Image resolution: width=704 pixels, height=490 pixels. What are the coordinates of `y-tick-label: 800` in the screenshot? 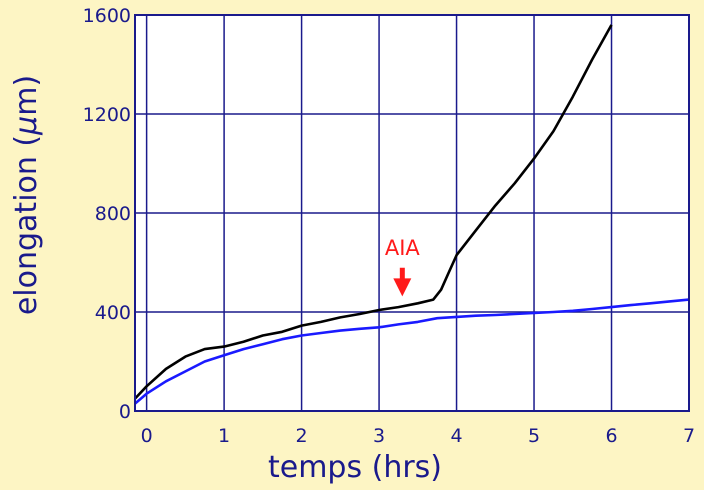 It's located at (113, 214).